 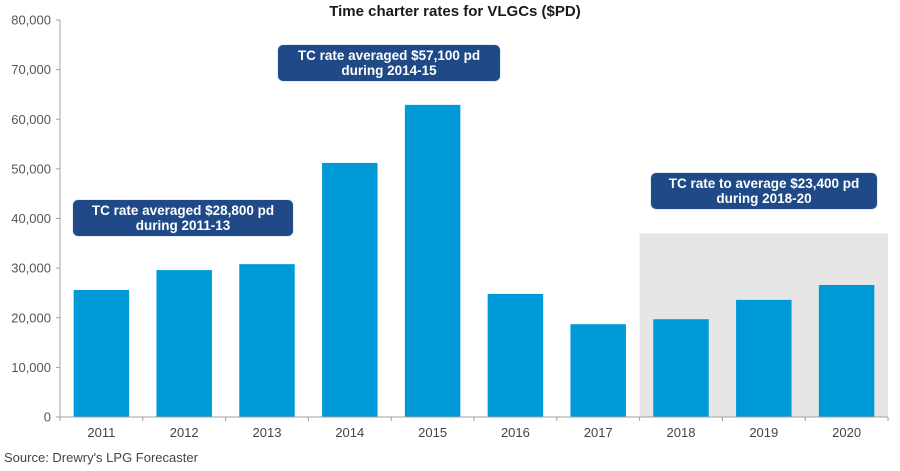 What do you see at coordinates (31, 218) in the screenshot?
I see `y-tick-label: 40,000` at bounding box center [31, 218].